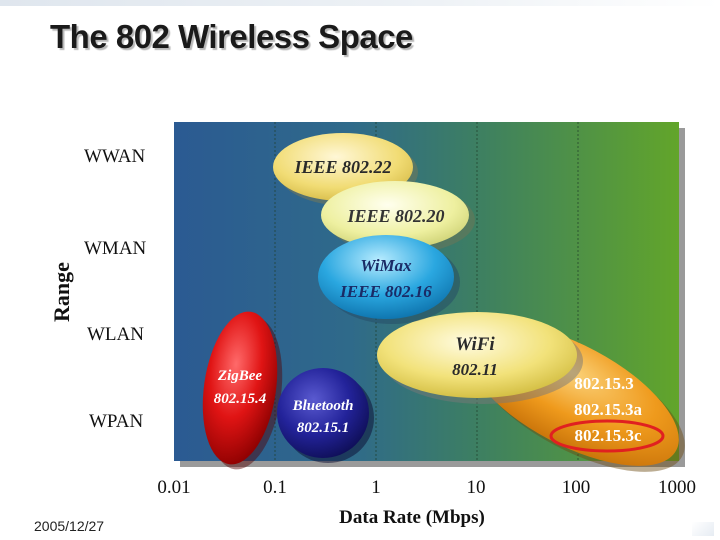 The image size is (720, 540). What do you see at coordinates (242, 390) in the screenshot?
I see `ellipse-zigbee` at bounding box center [242, 390].